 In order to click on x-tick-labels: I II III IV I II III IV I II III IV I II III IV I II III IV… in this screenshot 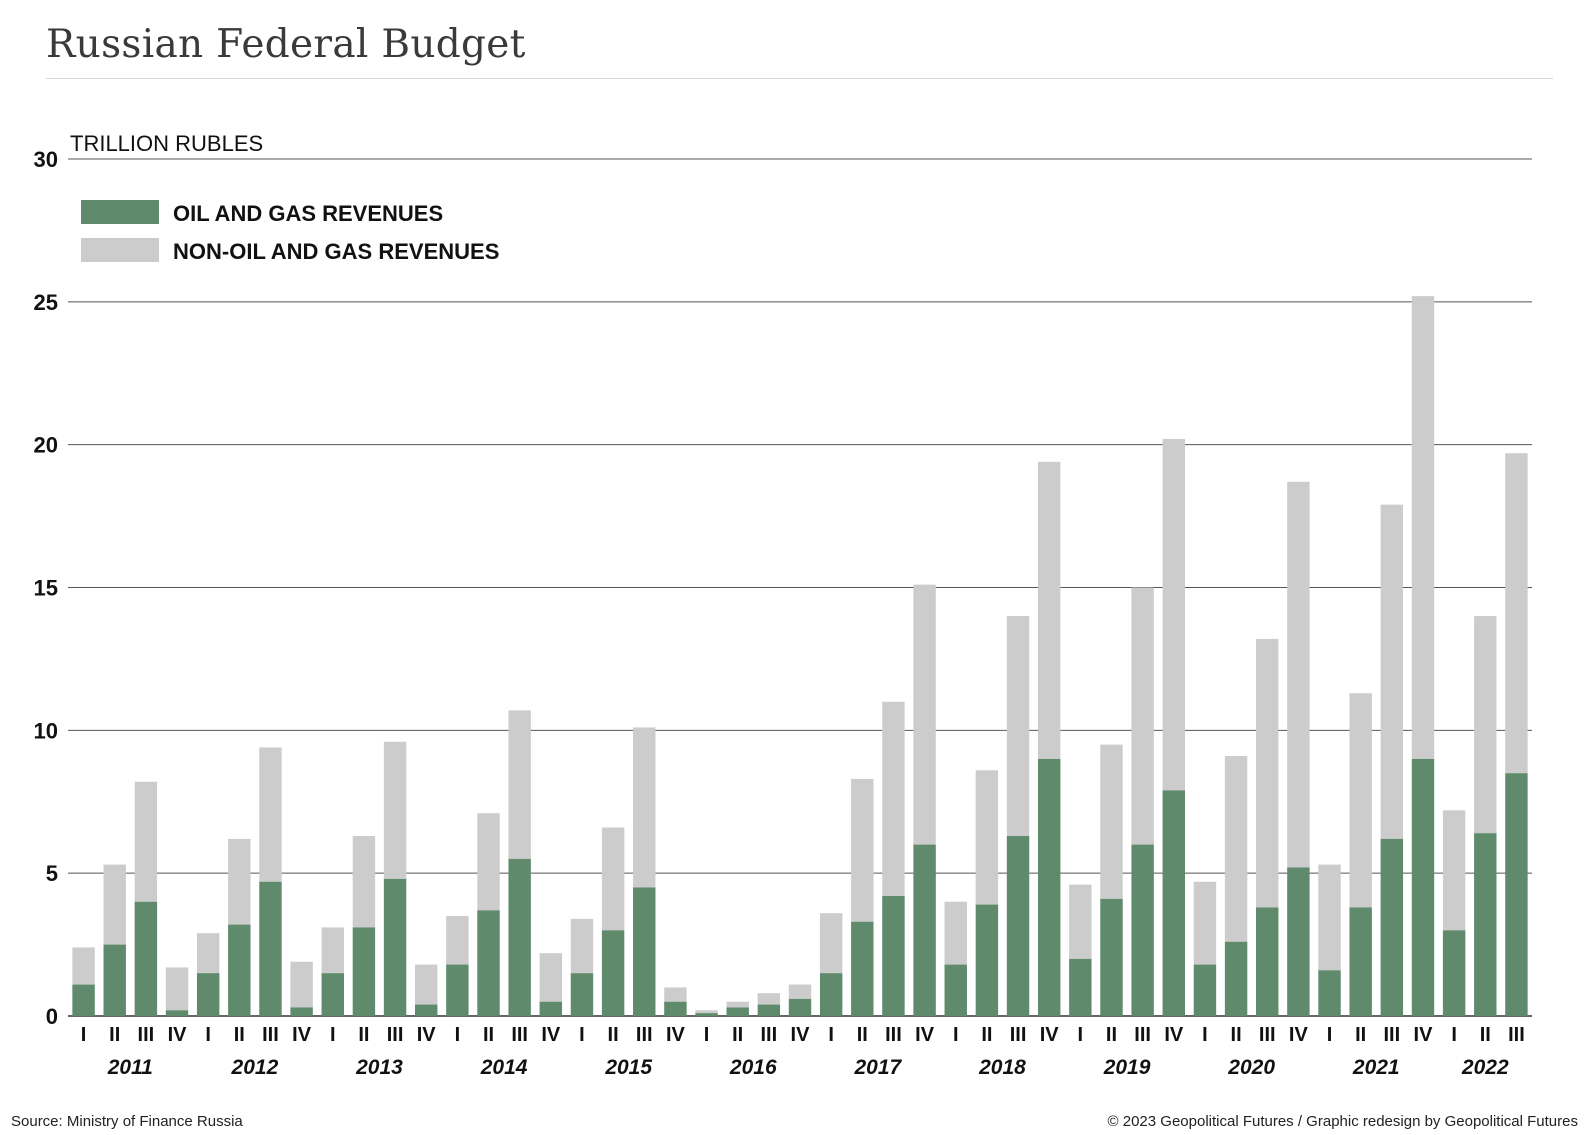, I will do `click(803, 1035)`.